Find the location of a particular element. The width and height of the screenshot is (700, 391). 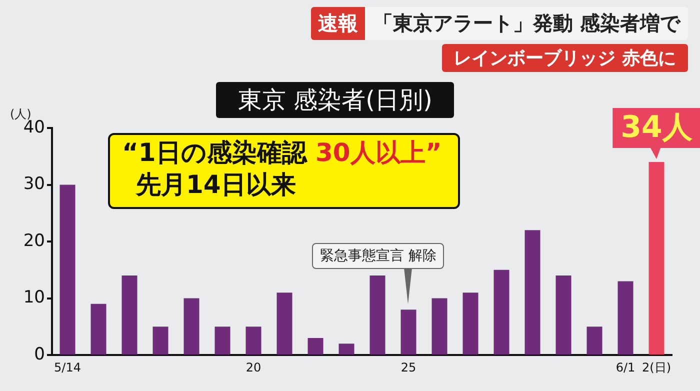

y-axis-title: (人) is located at coordinates (21, 113).